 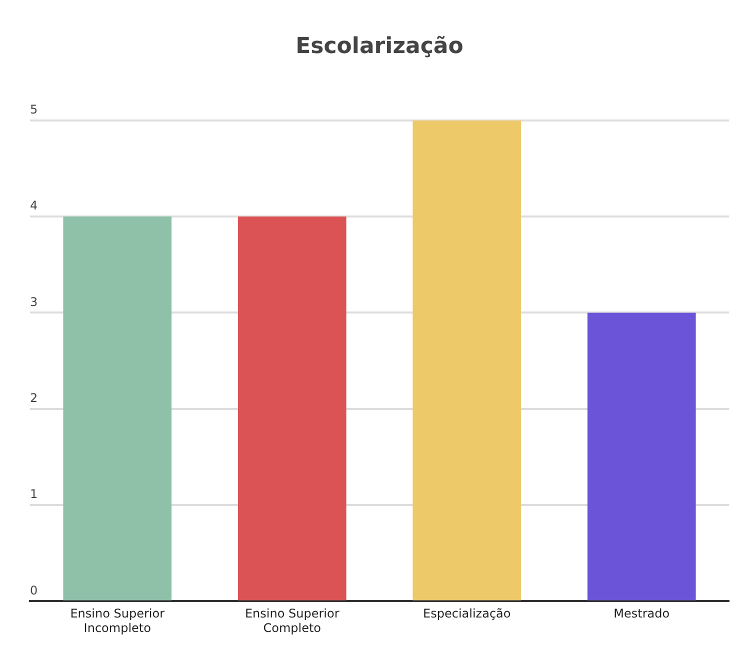 I want to click on y-tick-label: 3, so click(x=34, y=301).